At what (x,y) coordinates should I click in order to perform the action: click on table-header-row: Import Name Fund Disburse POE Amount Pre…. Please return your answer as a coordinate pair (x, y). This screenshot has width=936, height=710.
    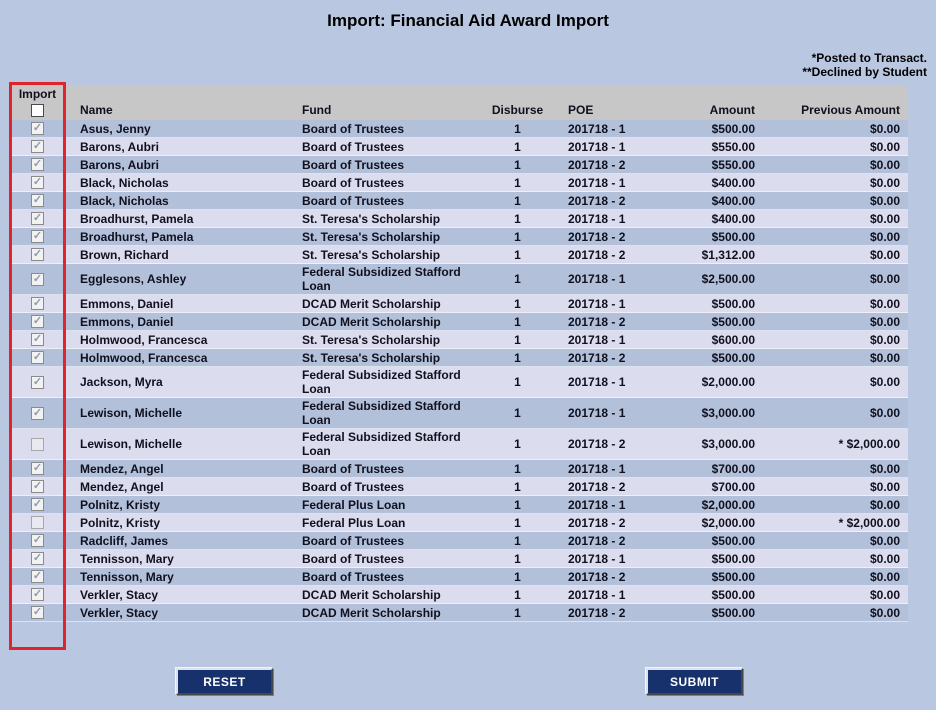
    Looking at the image, I should click on (460, 102).